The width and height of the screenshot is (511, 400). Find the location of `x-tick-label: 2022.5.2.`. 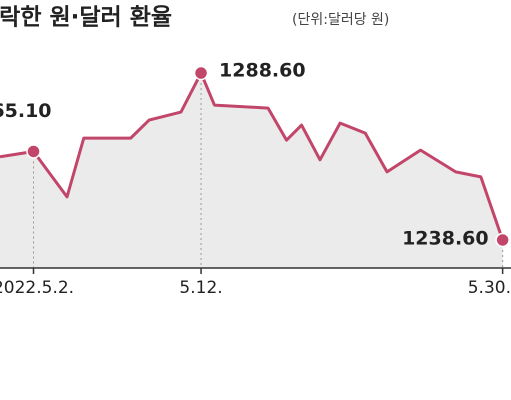

x-tick-label: 2022.5.2. is located at coordinates (37, 288).